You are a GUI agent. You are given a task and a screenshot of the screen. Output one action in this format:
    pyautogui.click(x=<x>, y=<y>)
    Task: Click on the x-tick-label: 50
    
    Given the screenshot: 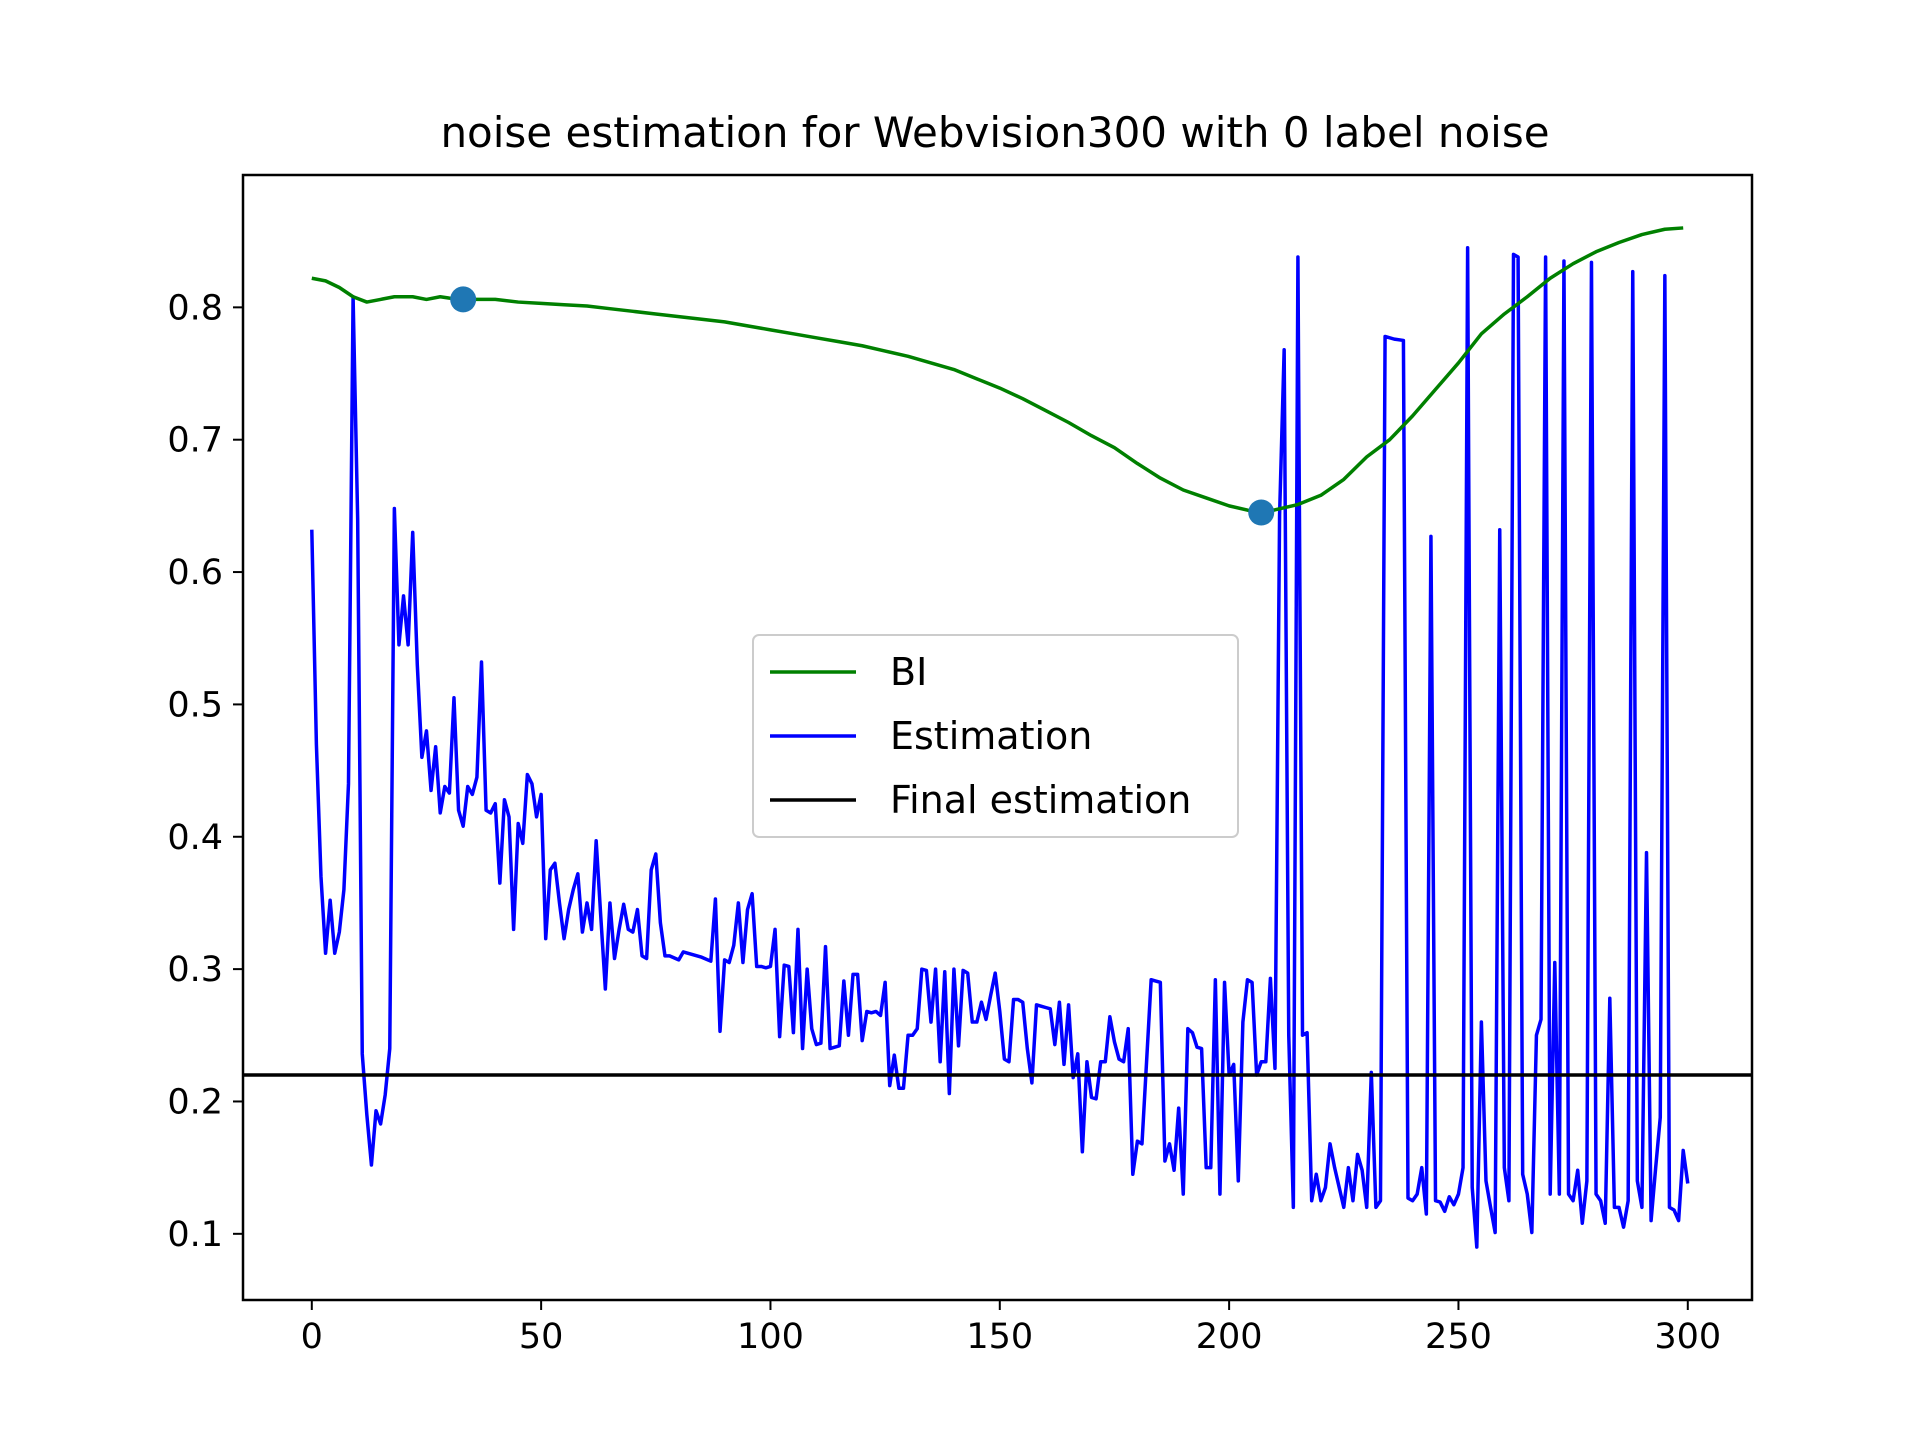 What is the action you would take?
    pyautogui.click(x=541, y=1337)
    